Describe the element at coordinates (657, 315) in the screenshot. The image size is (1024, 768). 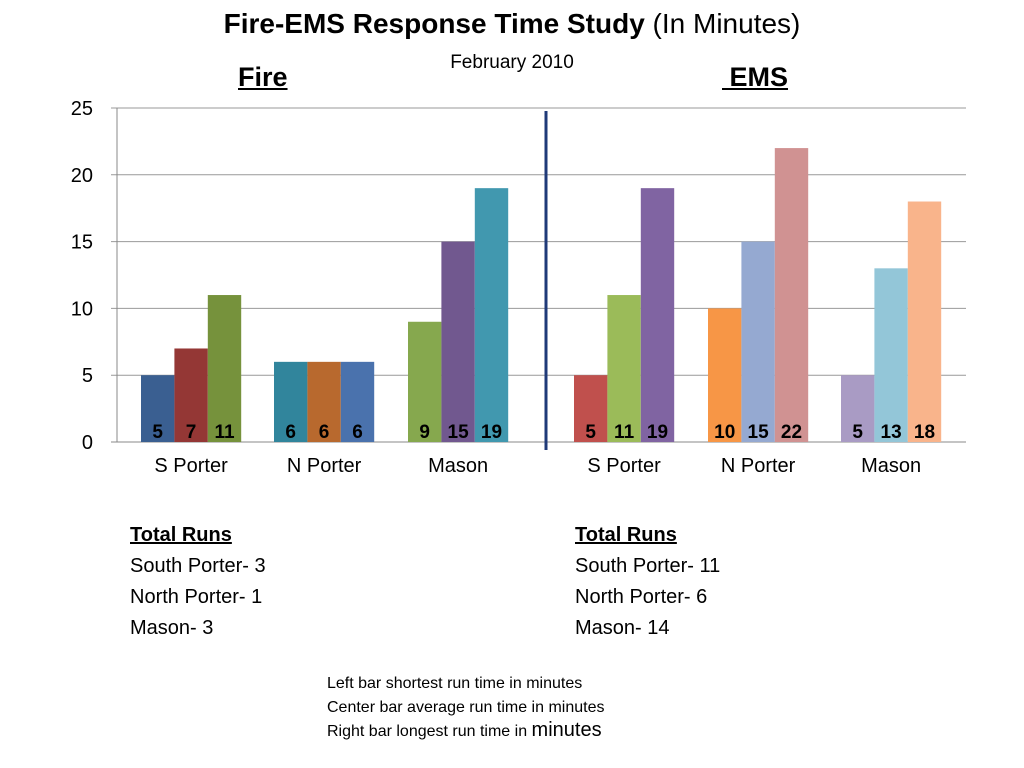
I see `bar-ems-s-porter-longest` at that location.